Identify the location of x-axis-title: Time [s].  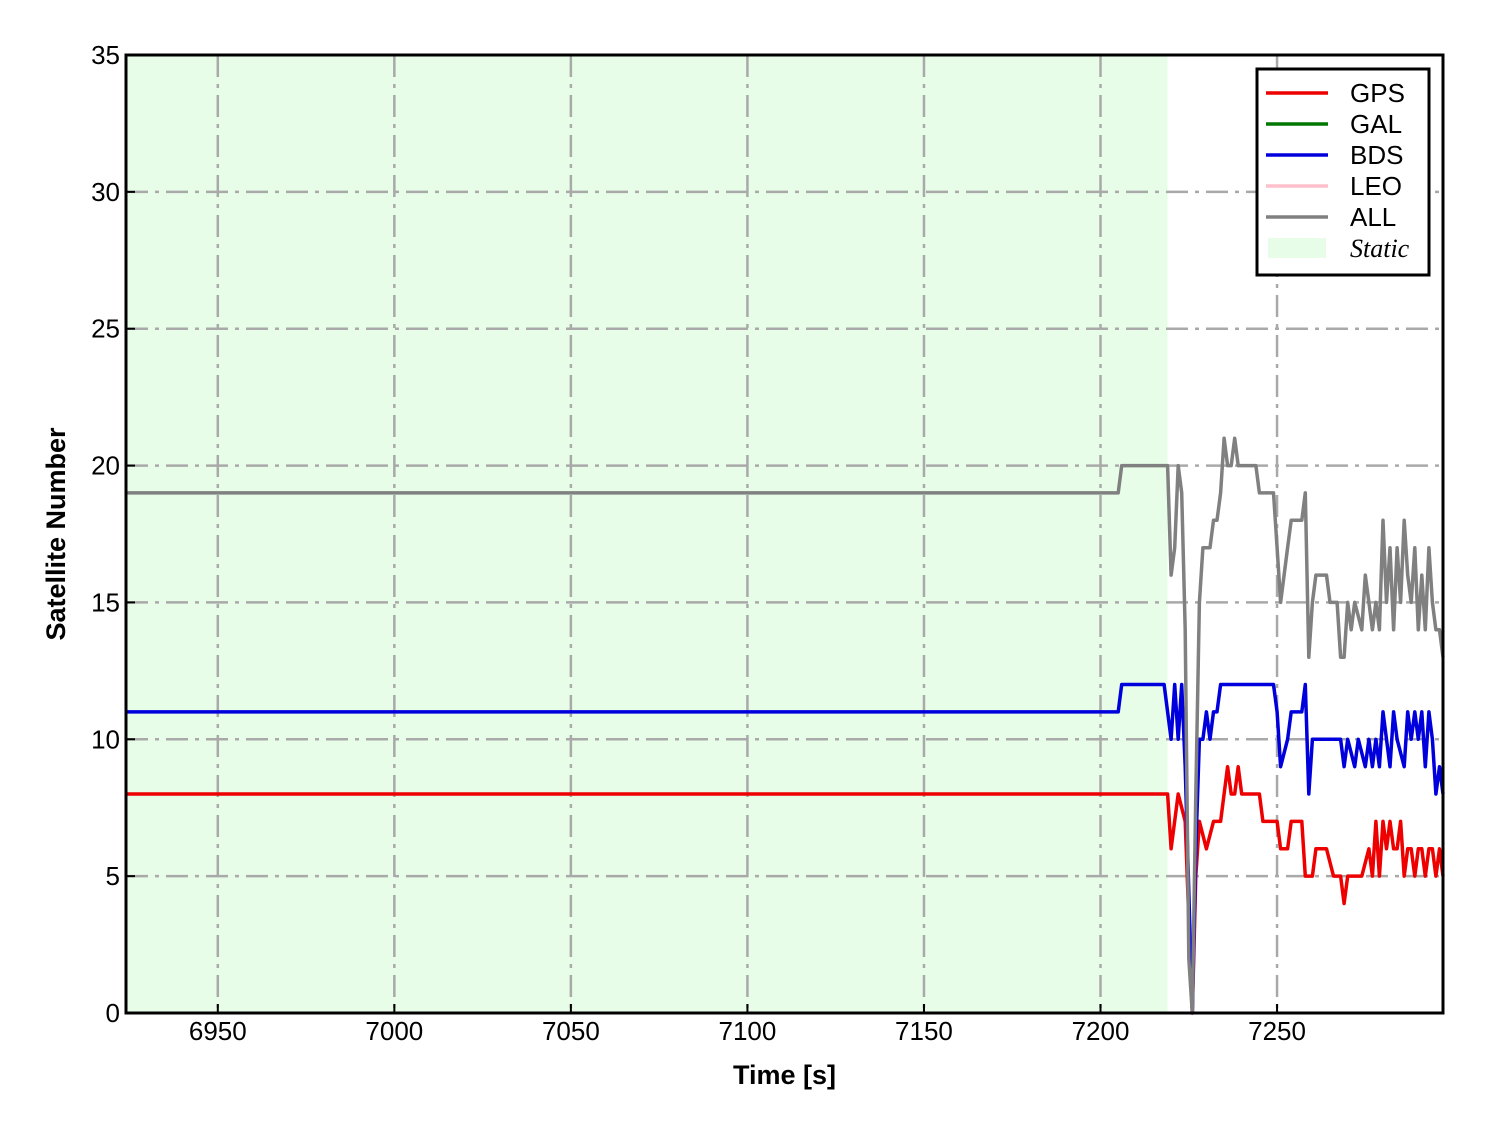
(784, 1075).